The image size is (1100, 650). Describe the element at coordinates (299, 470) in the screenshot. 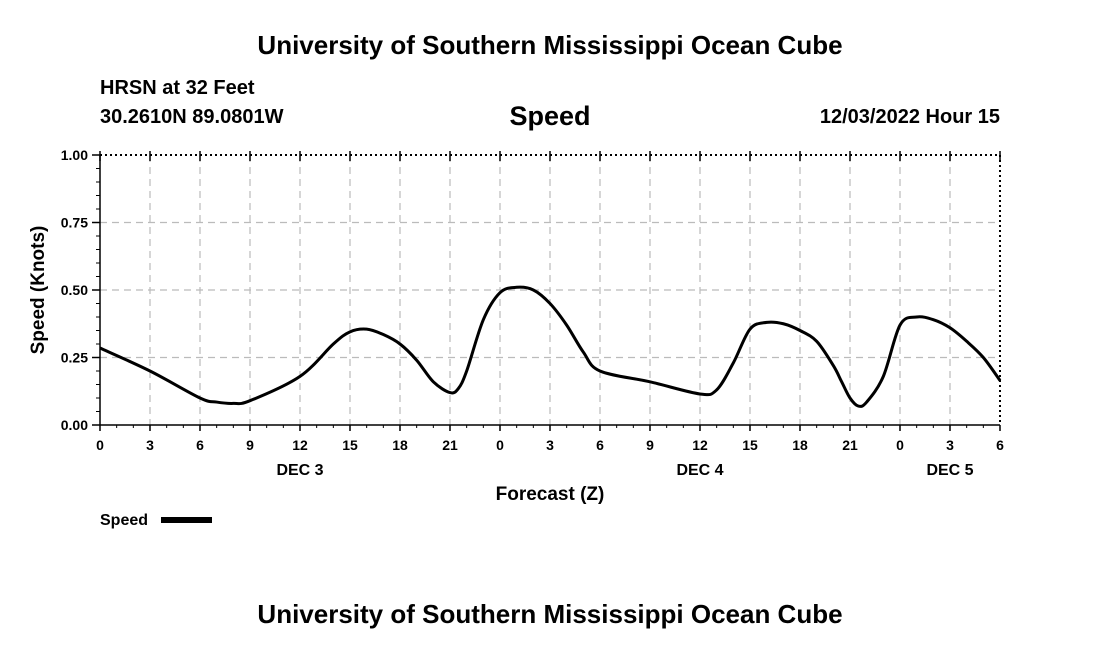

I see `day-label: DEC 3` at that location.